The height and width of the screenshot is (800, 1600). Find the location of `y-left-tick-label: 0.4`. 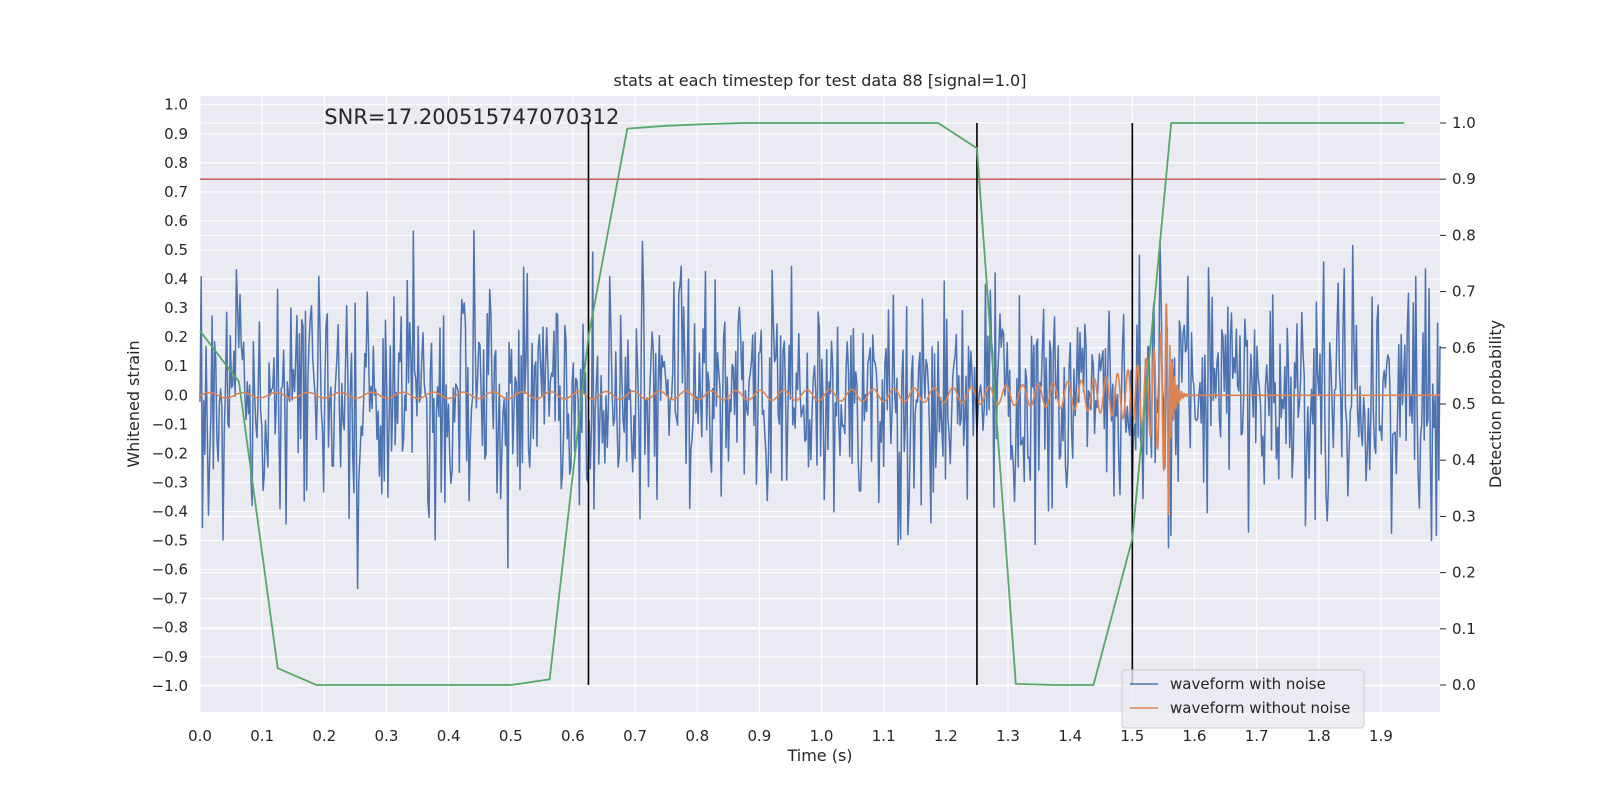

y-left-tick-label: 0.4 is located at coordinates (176, 279).